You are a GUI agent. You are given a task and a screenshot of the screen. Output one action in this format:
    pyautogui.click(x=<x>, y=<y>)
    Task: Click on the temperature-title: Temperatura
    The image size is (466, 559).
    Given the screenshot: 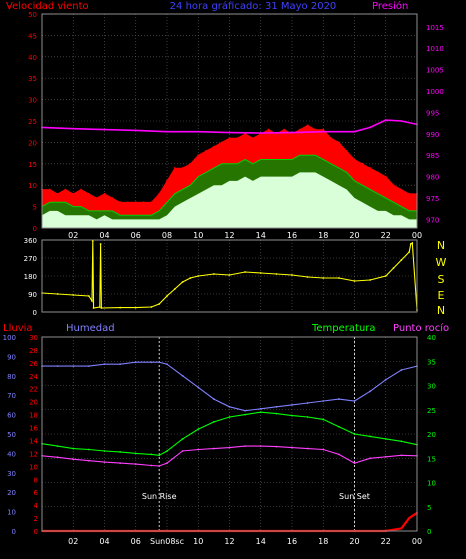 What is the action you would take?
    pyautogui.click(x=343, y=328)
    